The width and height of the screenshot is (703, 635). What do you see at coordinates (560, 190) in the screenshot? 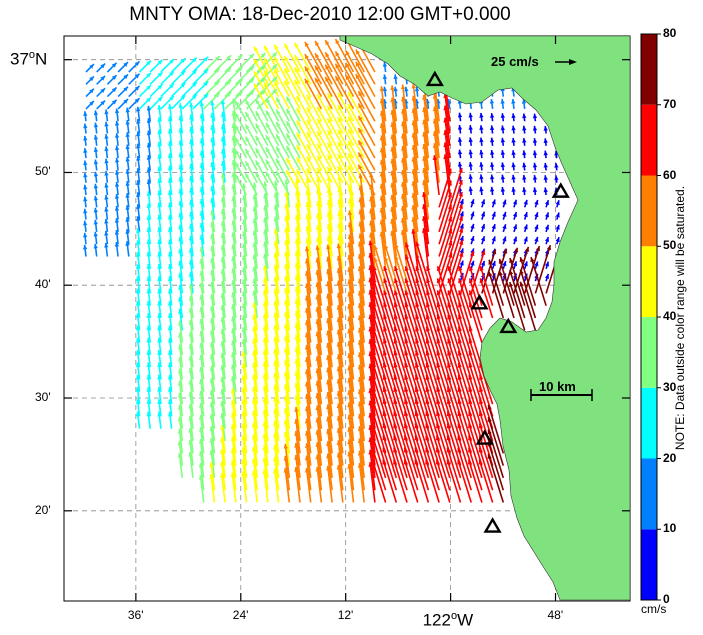
I see `hf-radar-station` at bounding box center [560, 190].